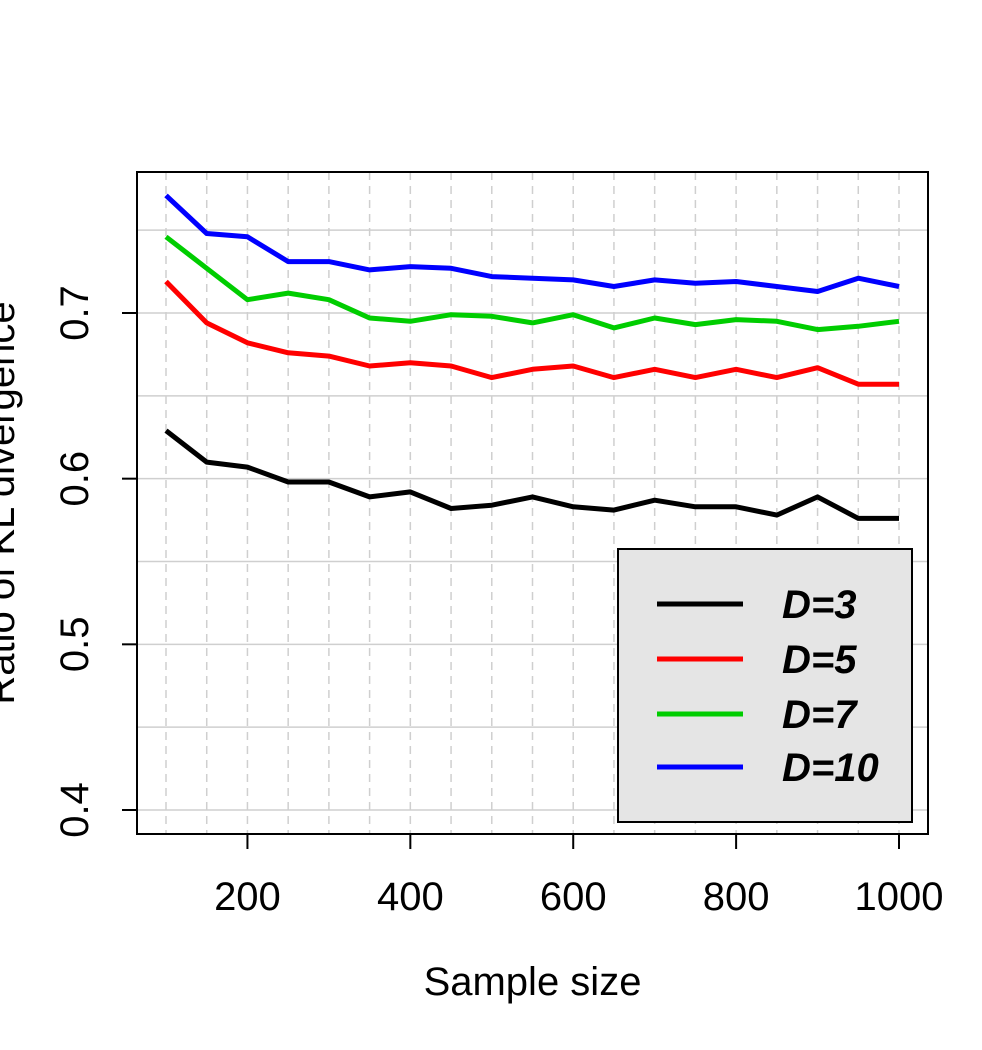 Image resolution: width=982 pixels, height=1050 pixels. Describe the element at coordinates (819, 660) in the screenshot. I see `legend-label: D=5` at that location.